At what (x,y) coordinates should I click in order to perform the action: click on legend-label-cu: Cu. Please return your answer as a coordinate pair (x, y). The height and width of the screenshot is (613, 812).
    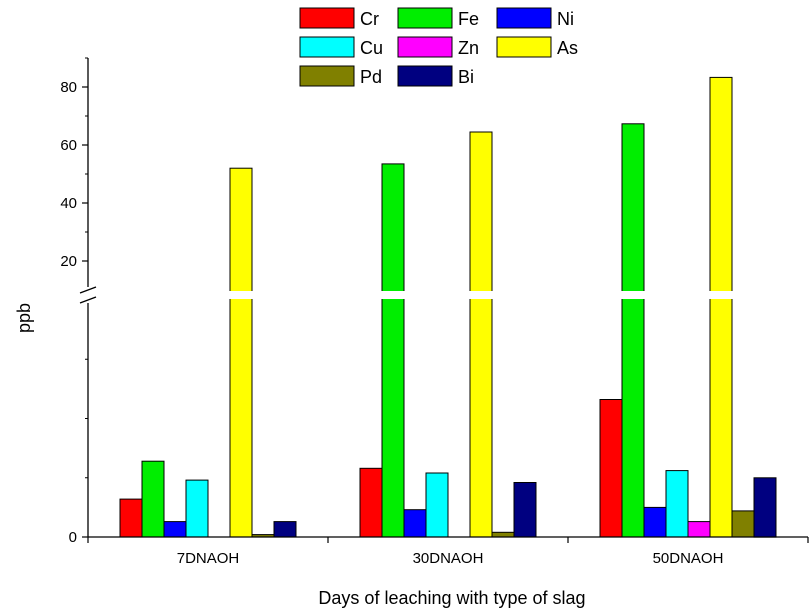
    Looking at the image, I should click on (371, 48).